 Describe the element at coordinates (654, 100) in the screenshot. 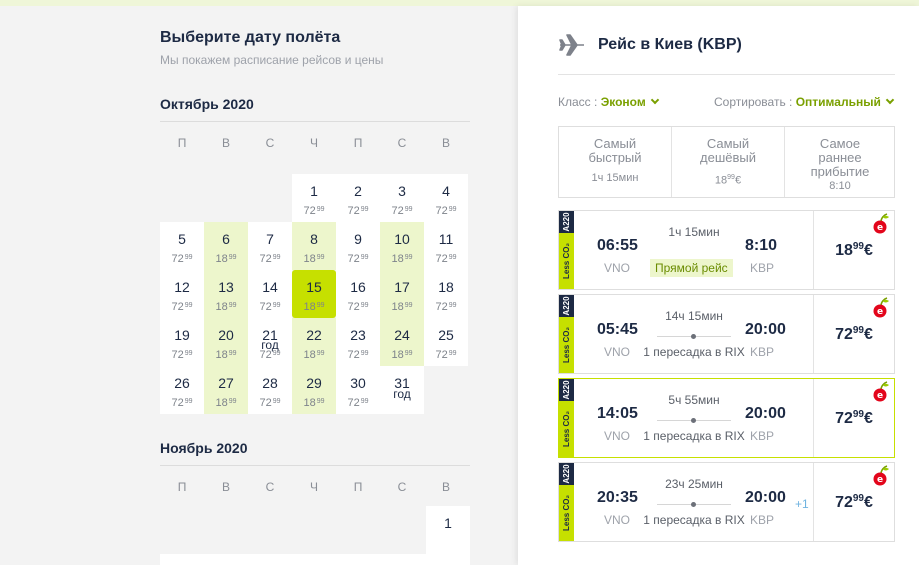

I see `chevron-down-icon` at that location.